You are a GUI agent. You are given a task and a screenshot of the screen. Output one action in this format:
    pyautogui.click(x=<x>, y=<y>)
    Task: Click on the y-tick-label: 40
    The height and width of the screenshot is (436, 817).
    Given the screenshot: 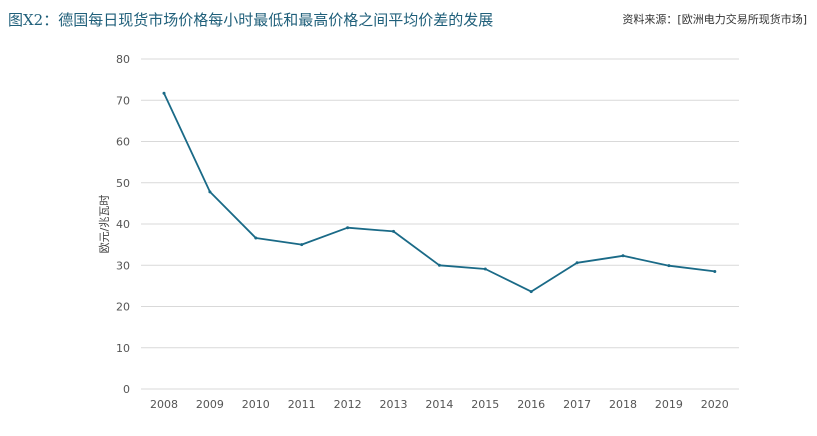 What is the action you would take?
    pyautogui.click(x=123, y=224)
    